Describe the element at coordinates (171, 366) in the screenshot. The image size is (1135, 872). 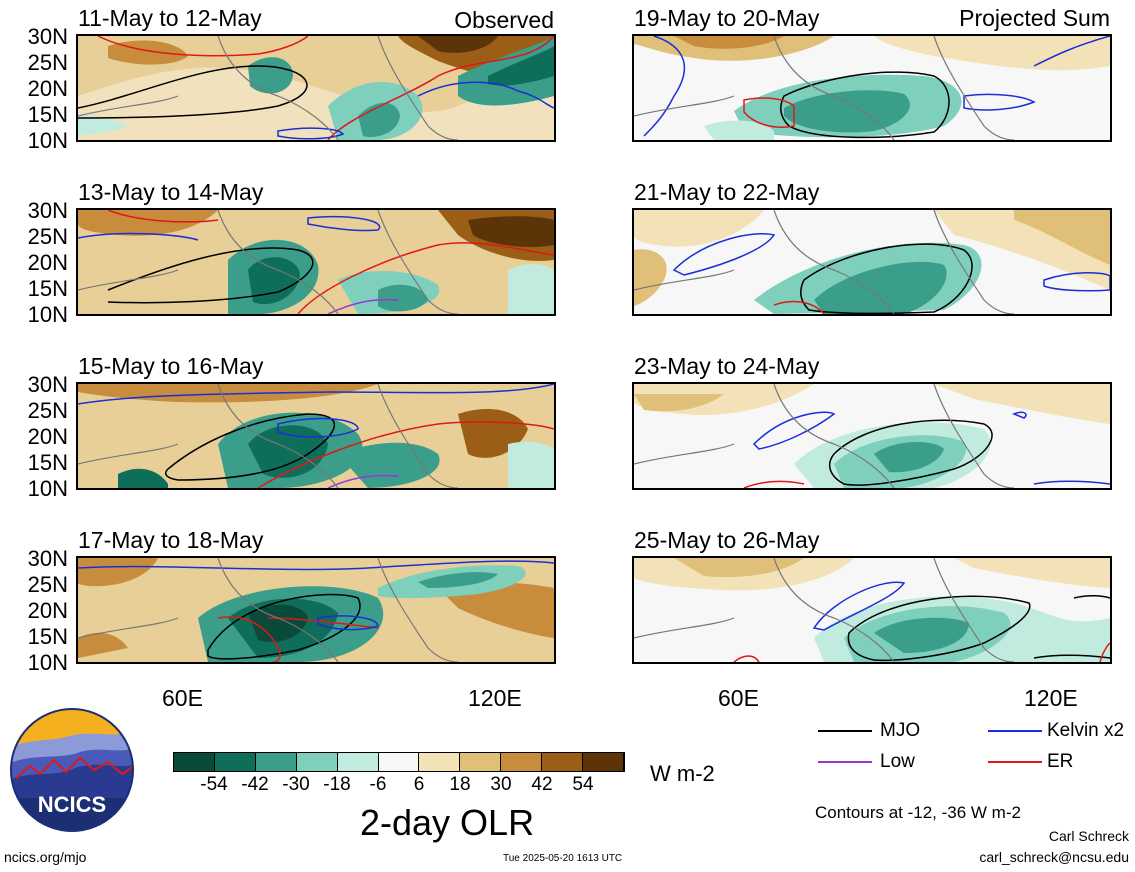
I see `panel-title: 15-May to 16-May` at that location.